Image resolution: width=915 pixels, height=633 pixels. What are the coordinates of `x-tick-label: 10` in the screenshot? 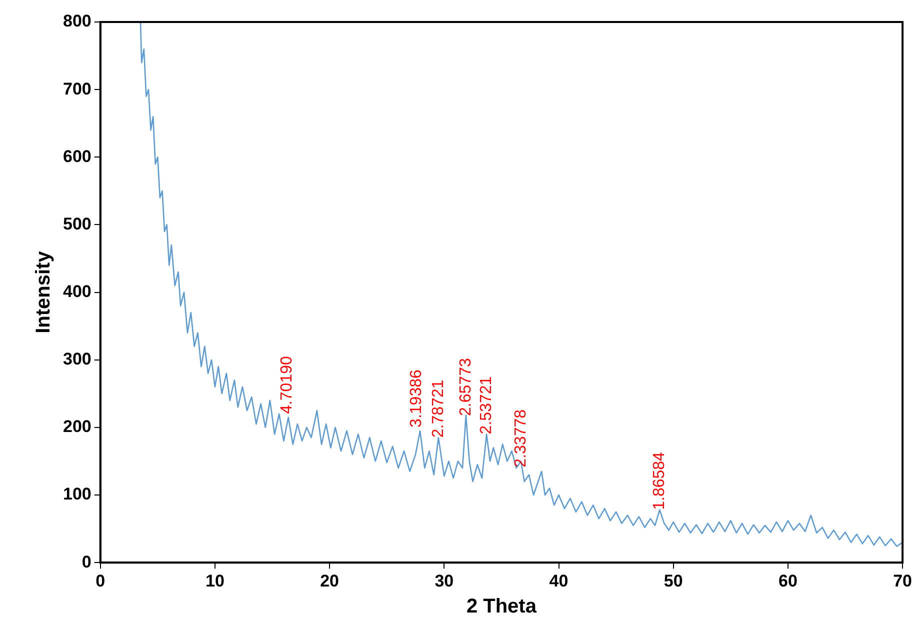 It's located at (215, 580).